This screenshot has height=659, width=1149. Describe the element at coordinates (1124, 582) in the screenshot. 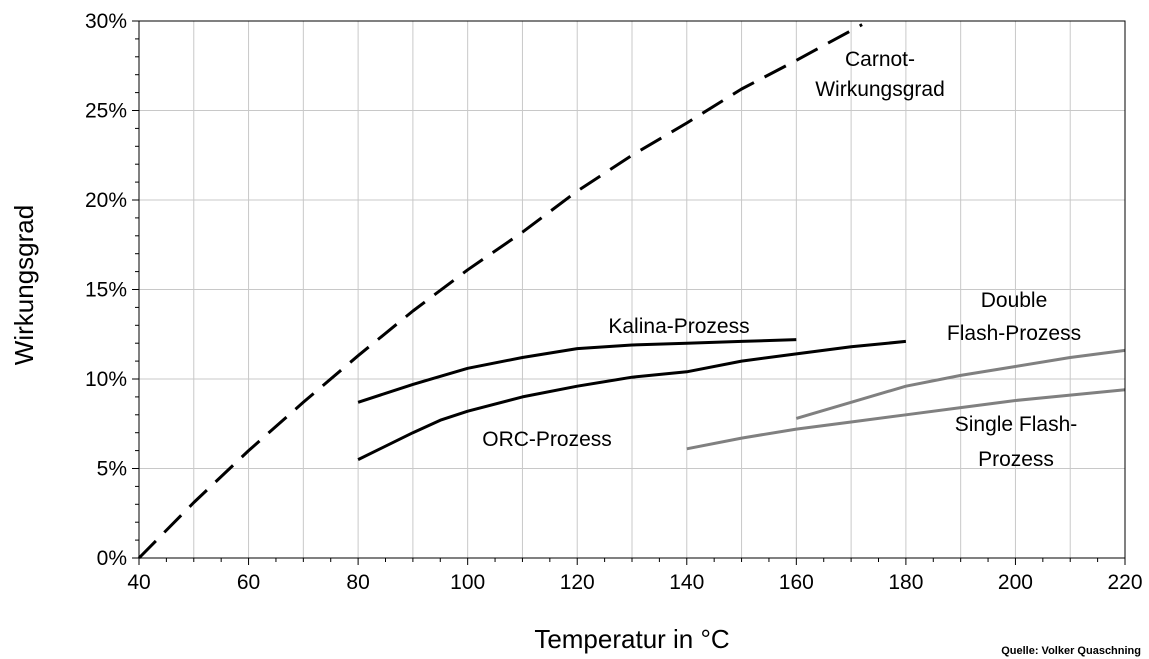

I see `x-tick-label: 220` at that location.